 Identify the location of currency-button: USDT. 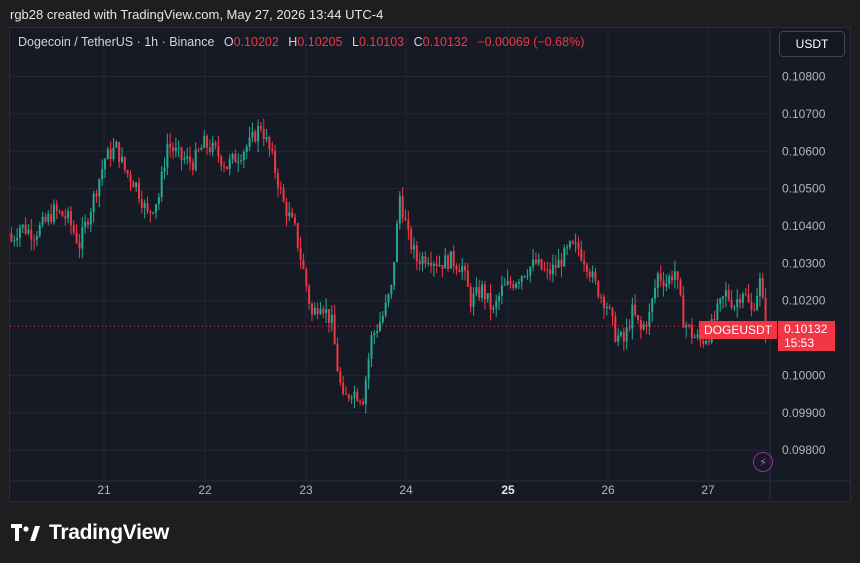
(812, 44).